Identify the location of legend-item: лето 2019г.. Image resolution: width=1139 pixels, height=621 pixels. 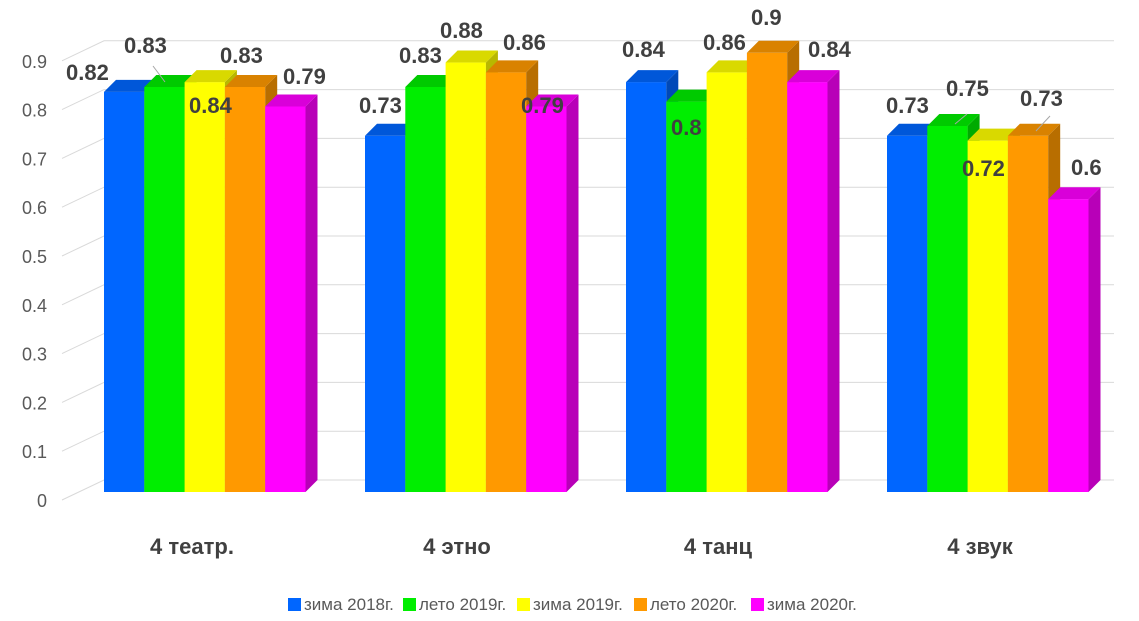
(454, 604).